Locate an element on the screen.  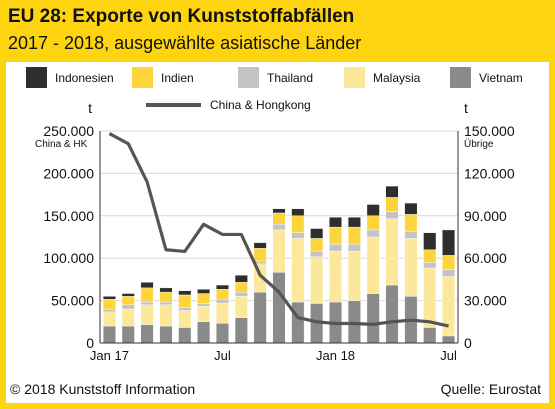
right-tick-label: 30.000 is located at coordinates (485, 301).